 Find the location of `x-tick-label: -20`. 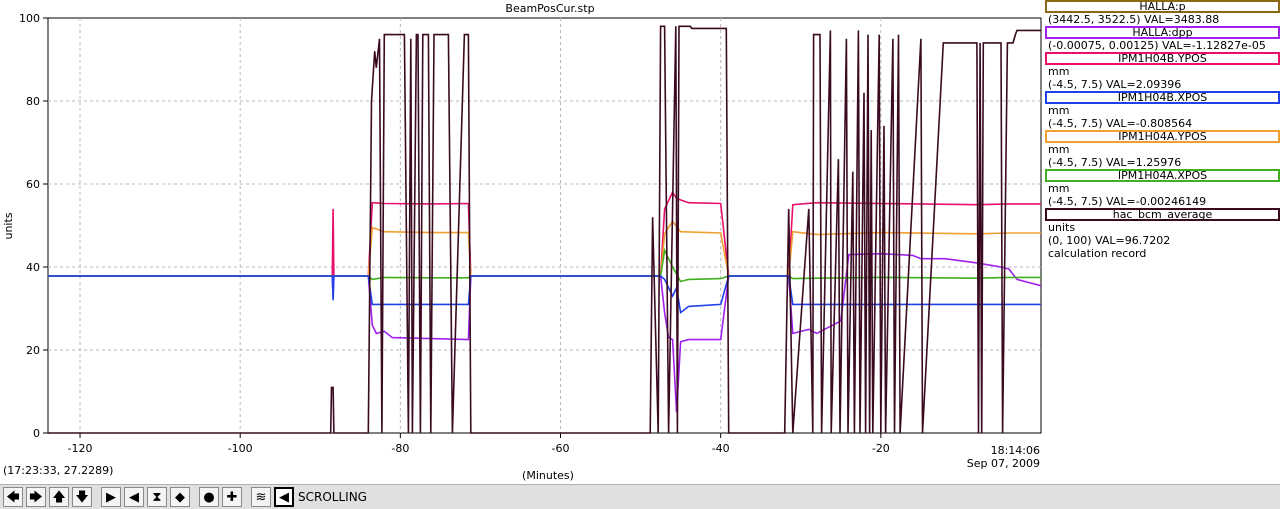

x-tick-label: -20 is located at coordinates (881, 448).